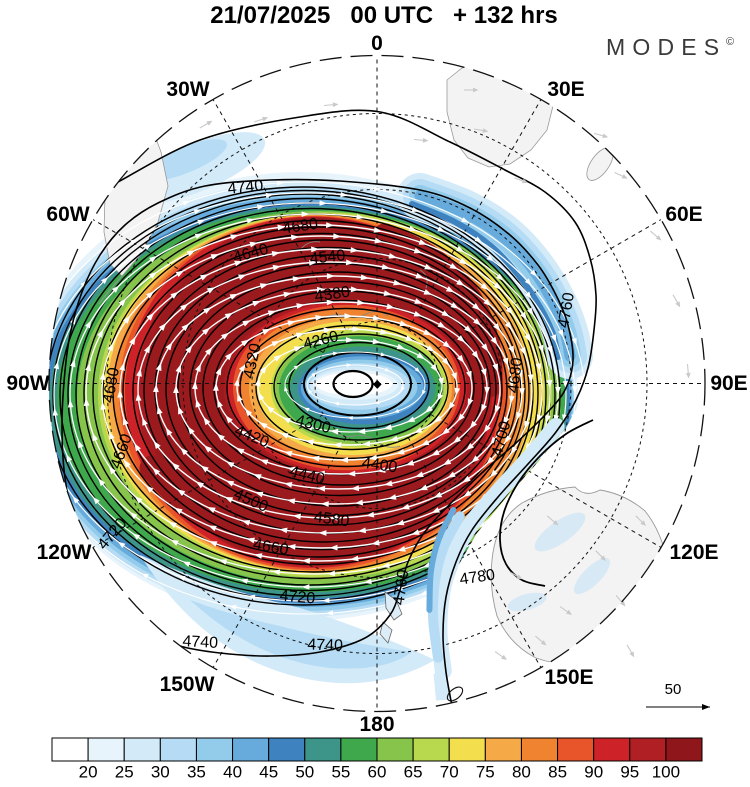  I want to click on svg-text: 45, so click(268, 772).